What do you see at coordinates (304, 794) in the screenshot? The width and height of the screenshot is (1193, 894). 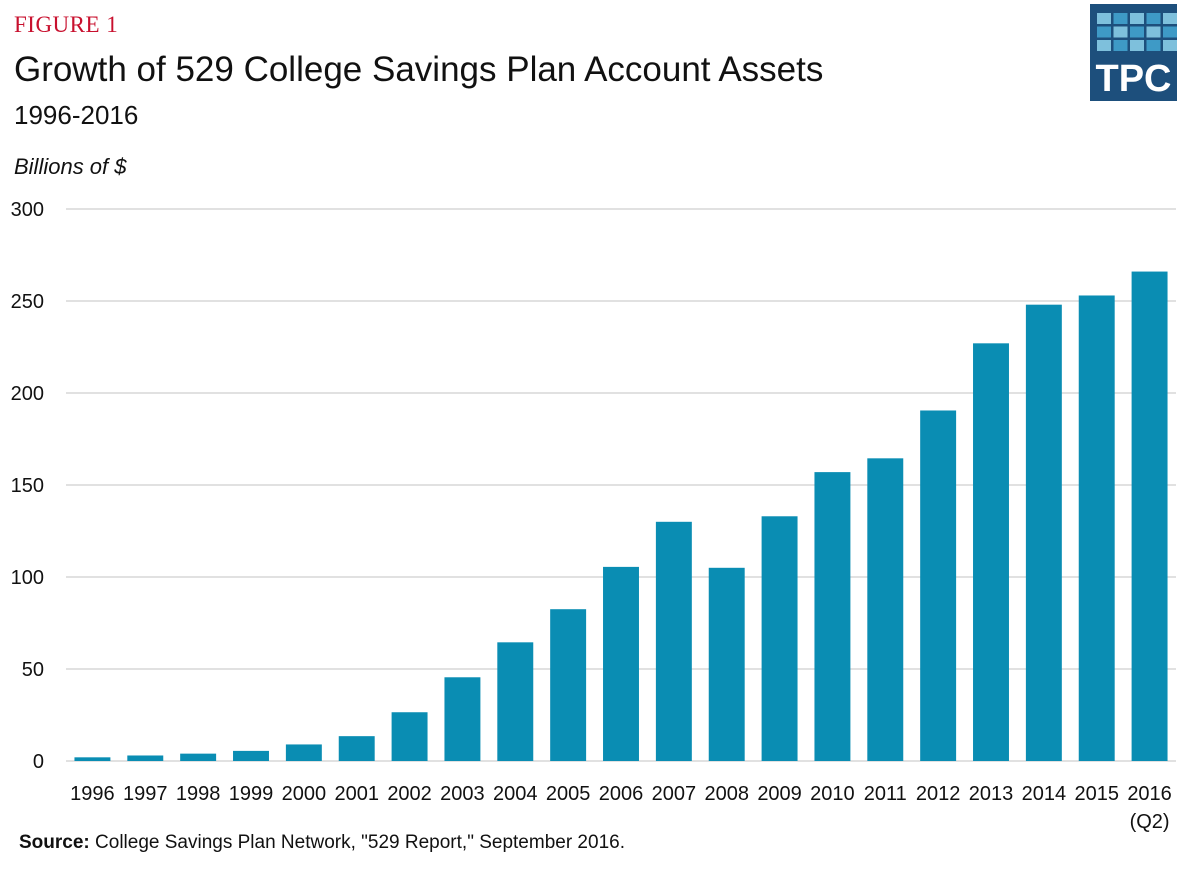 I see `x-tick-label: 2000` at bounding box center [304, 794].